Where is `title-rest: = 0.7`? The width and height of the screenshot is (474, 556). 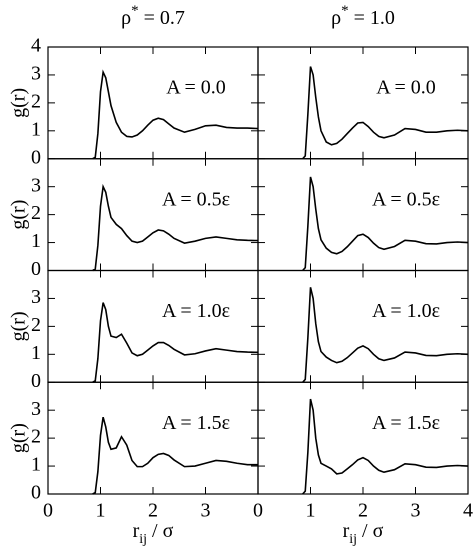 title-rest: = 0.7 is located at coordinates (162, 18).